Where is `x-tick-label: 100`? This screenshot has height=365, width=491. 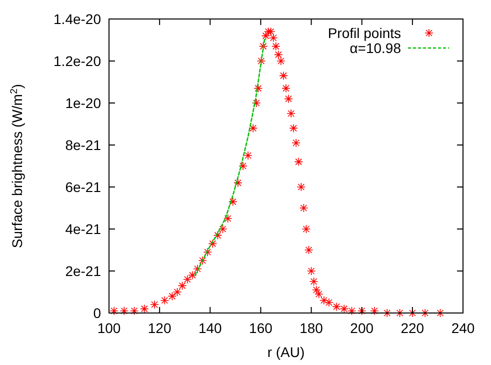 x-tick-label: 100 is located at coordinates (109, 328).